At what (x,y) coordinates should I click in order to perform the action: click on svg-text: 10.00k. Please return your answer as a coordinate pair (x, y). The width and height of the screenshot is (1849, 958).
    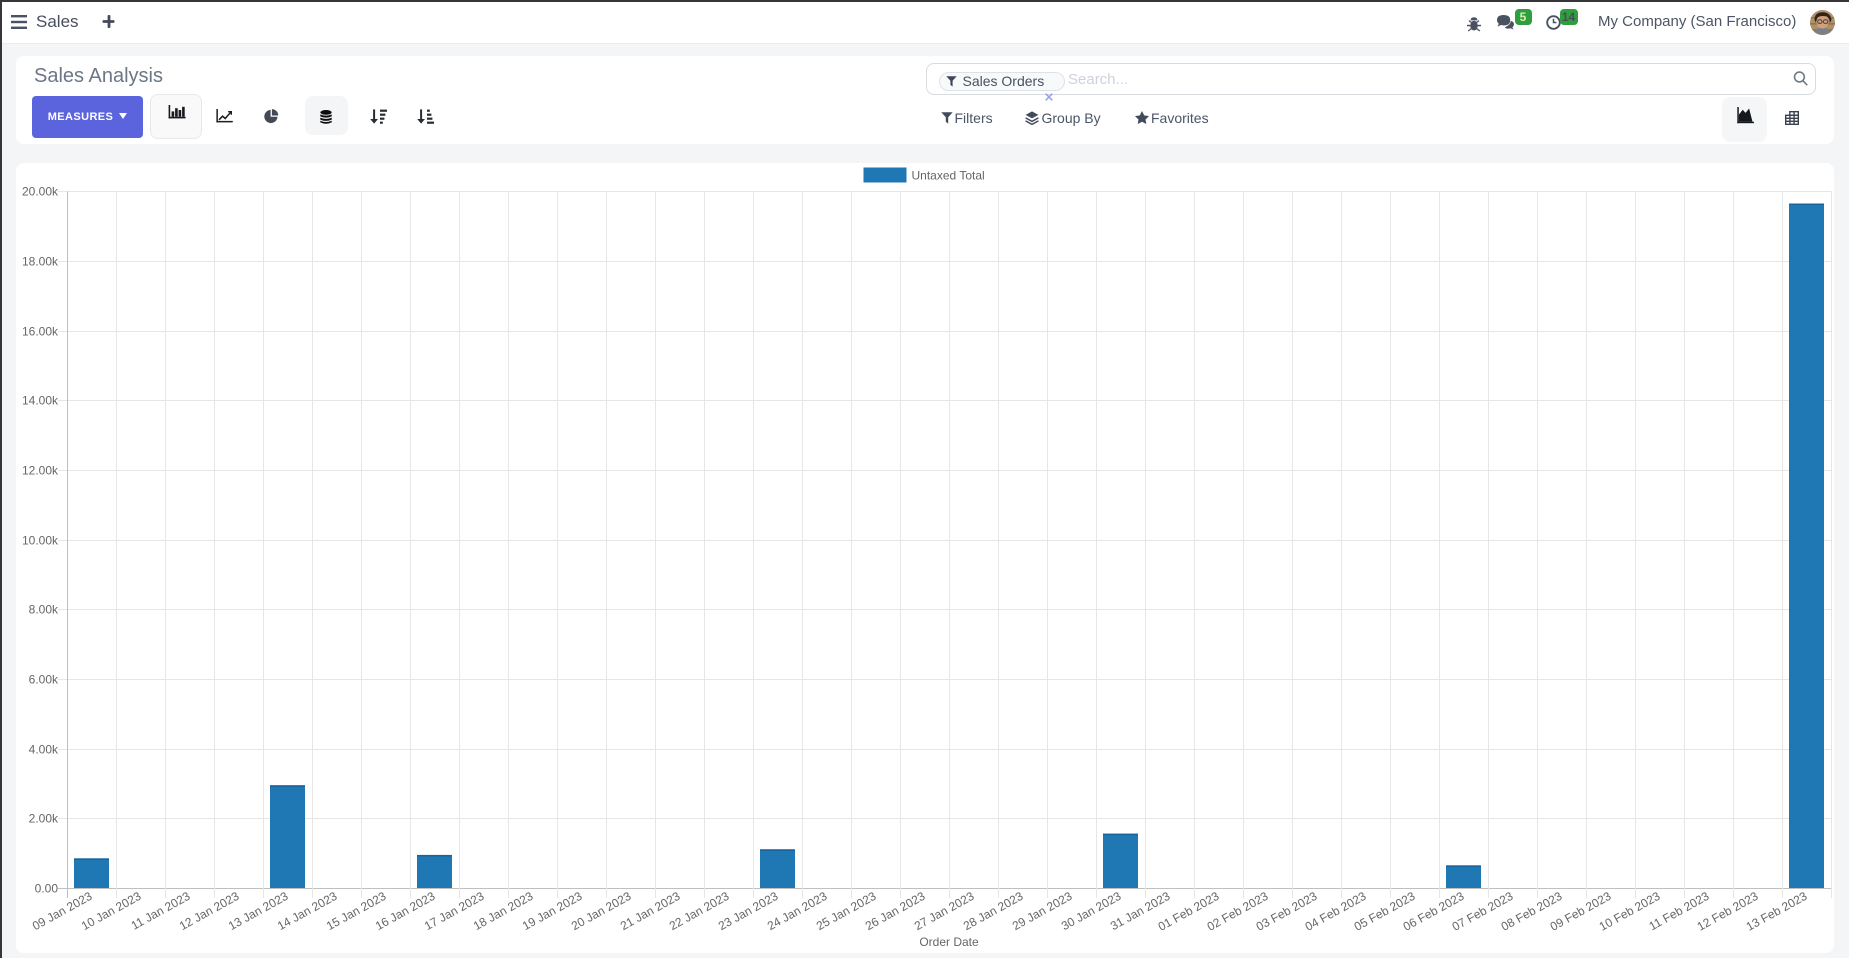
    Looking at the image, I should click on (40, 541).